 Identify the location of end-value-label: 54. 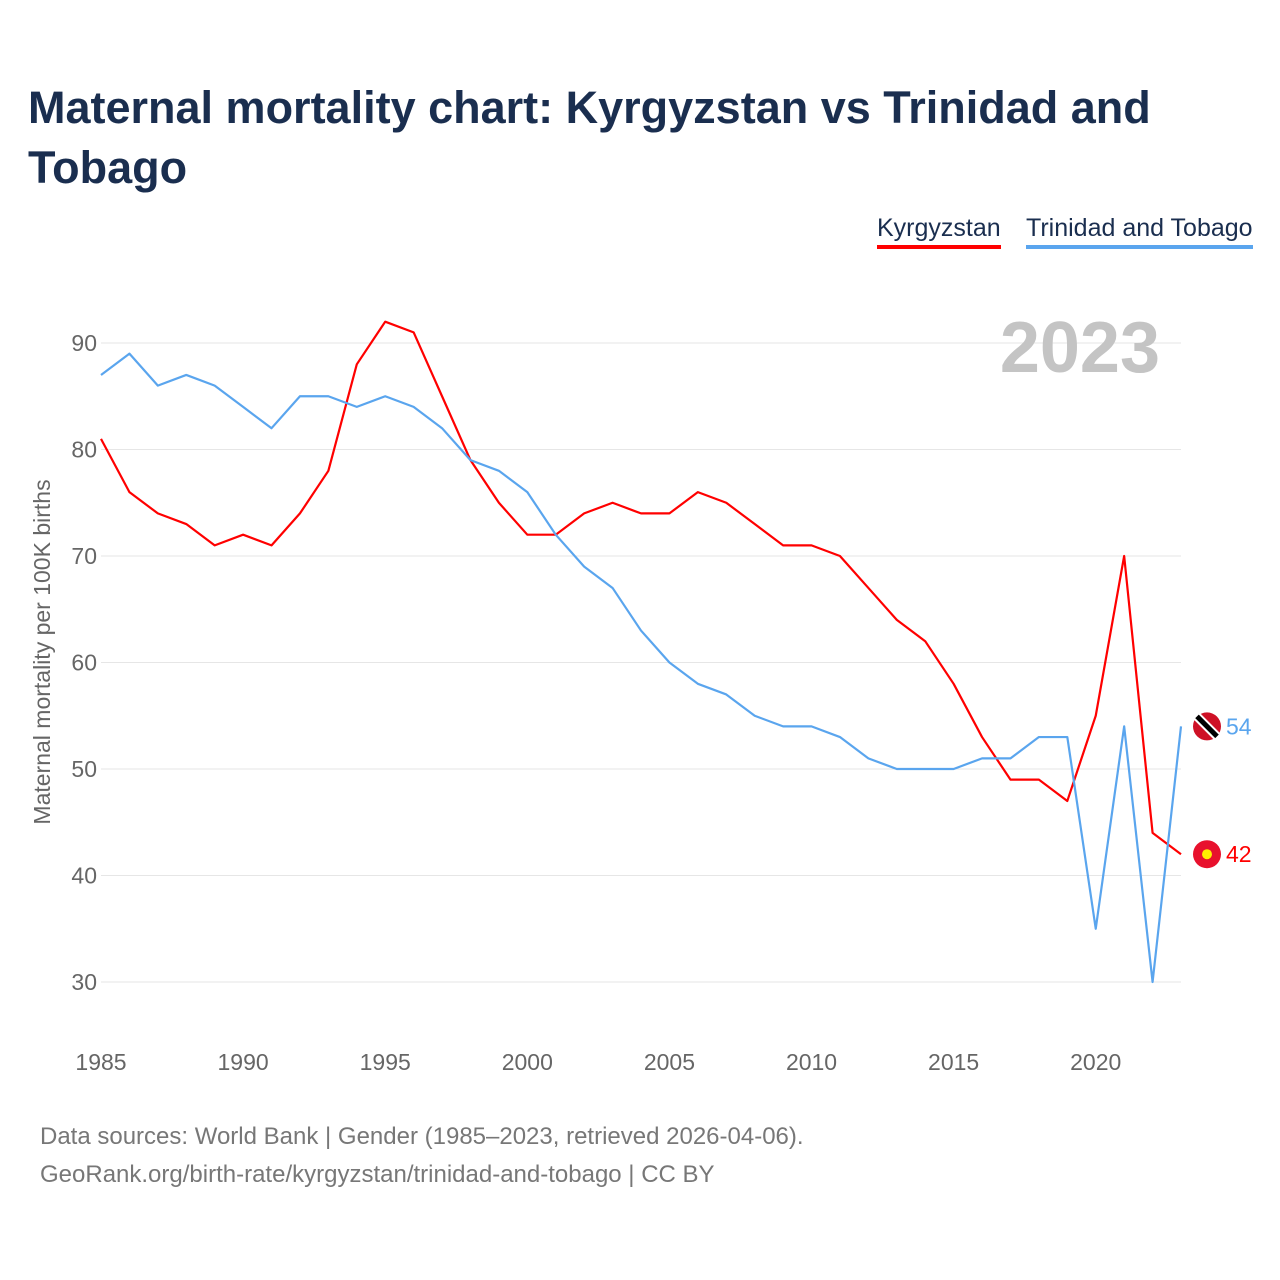
(1239, 726).